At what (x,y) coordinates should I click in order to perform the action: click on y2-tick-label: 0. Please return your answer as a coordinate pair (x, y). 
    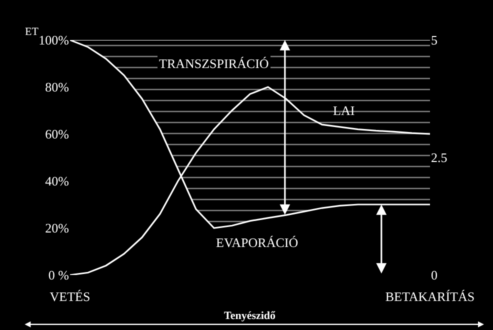
    Looking at the image, I should click on (434, 275).